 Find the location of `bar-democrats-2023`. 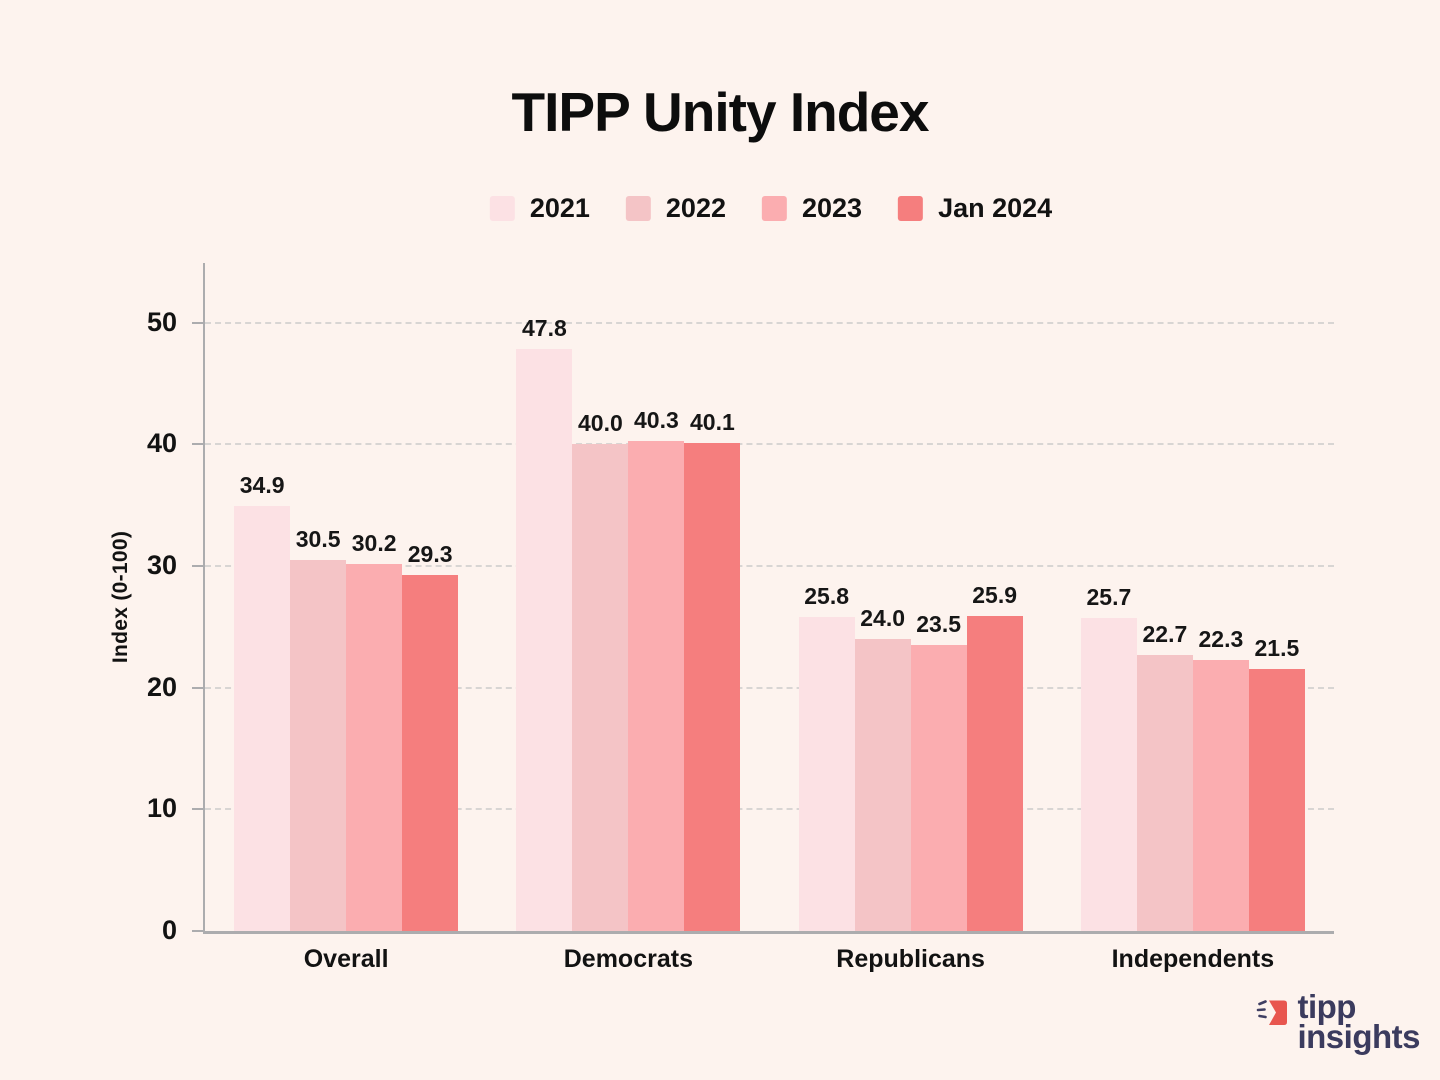

bar-democrats-2023 is located at coordinates (656, 685).